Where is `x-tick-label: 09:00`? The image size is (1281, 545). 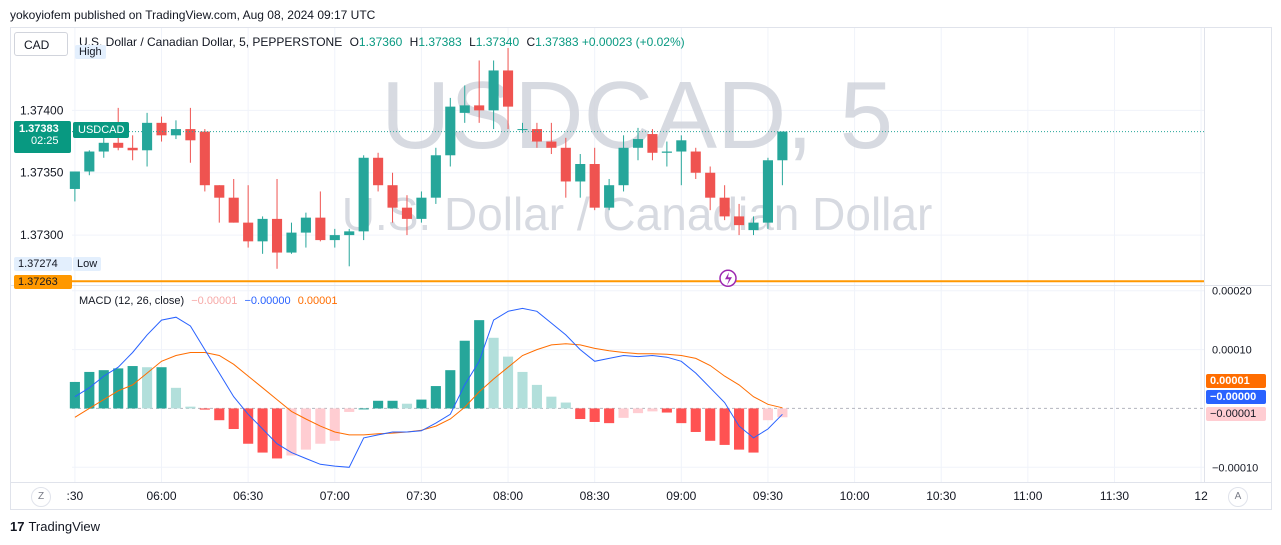
x-tick-label: 09:00 is located at coordinates (681, 496).